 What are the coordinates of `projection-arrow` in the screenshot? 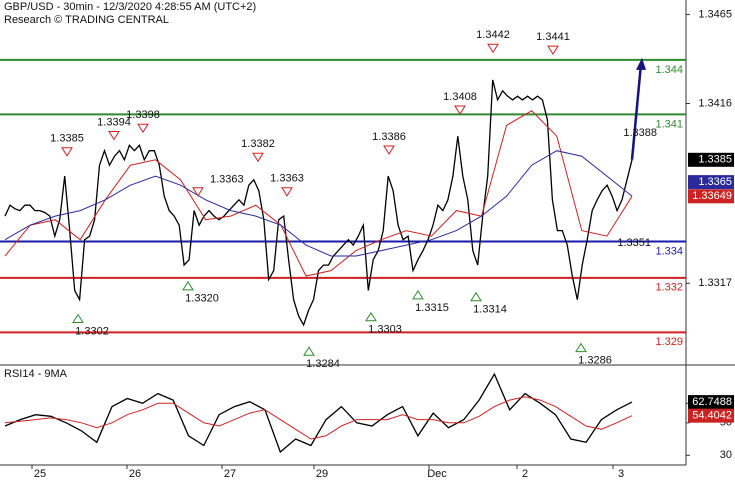 It's located at (636, 111).